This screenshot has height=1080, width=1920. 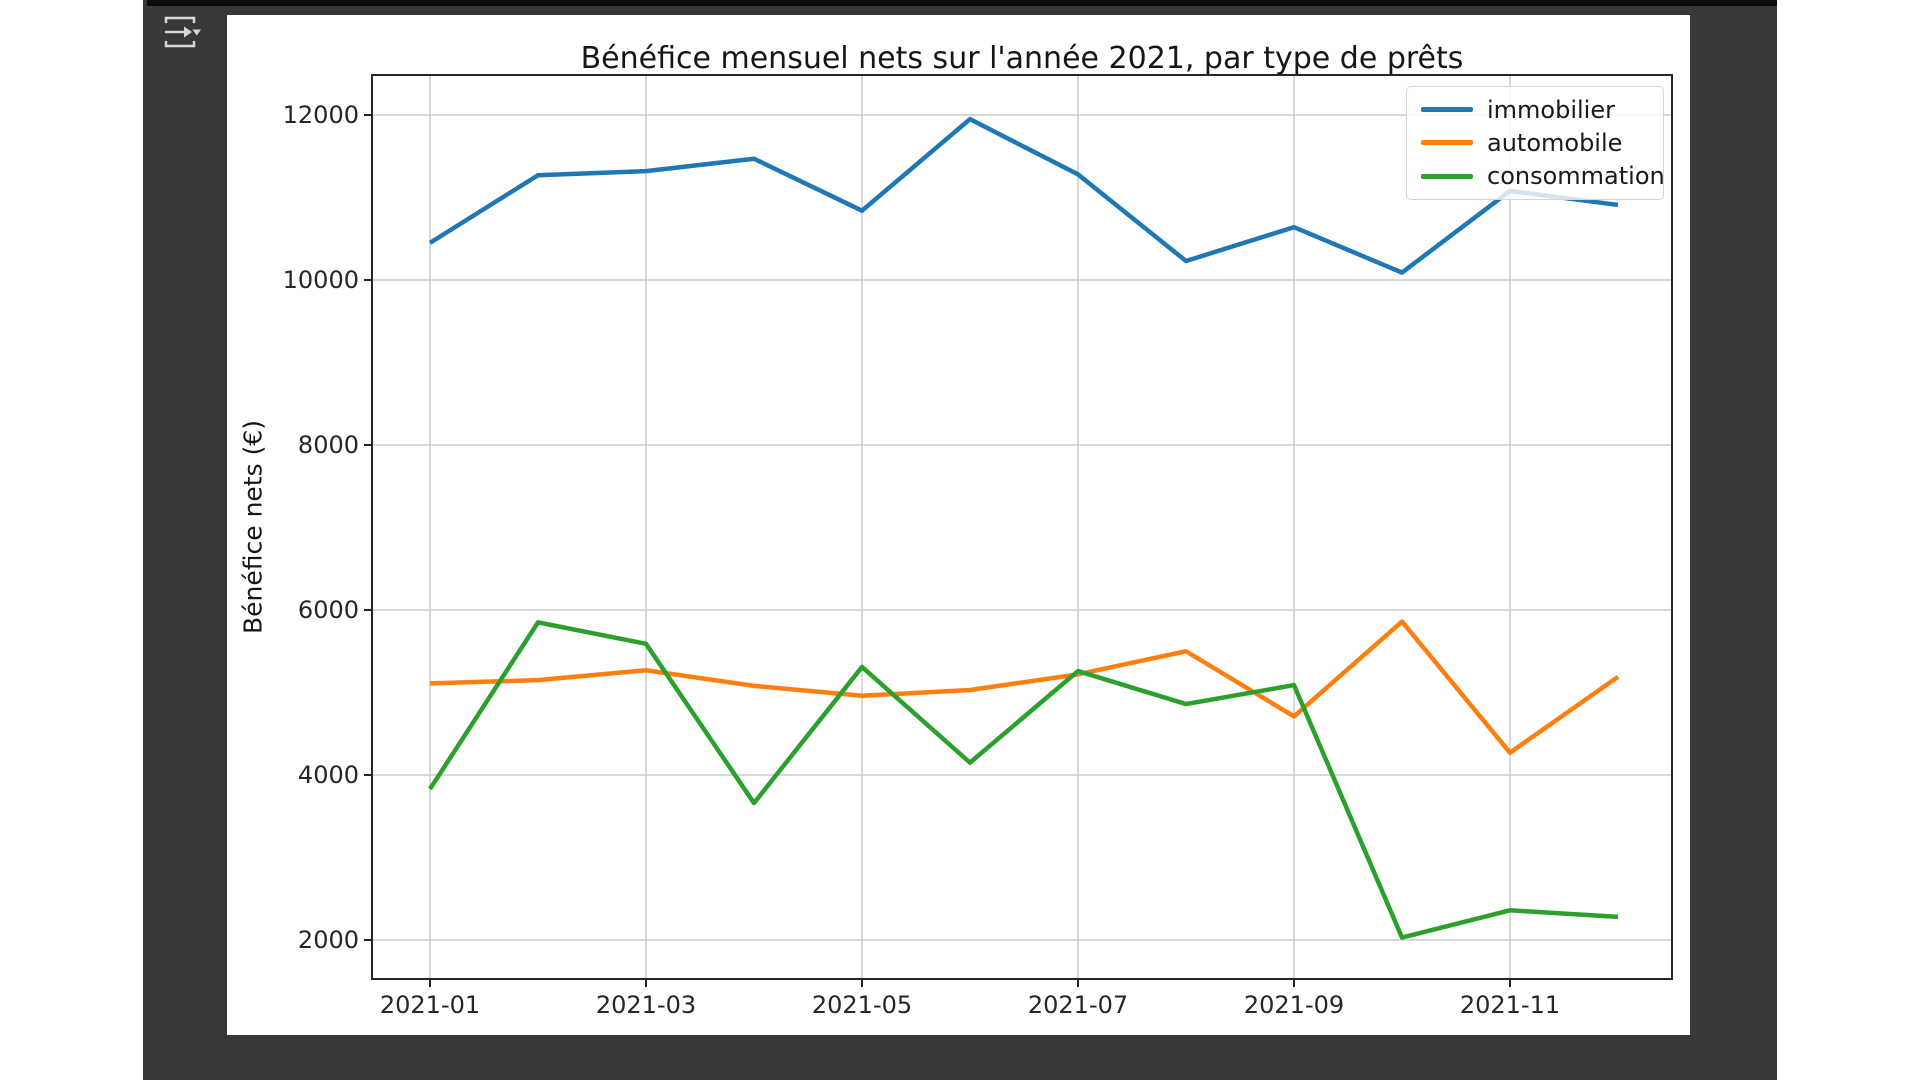 I want to click on x-tick-label: 2021-03, so click(x=646, y=1005).